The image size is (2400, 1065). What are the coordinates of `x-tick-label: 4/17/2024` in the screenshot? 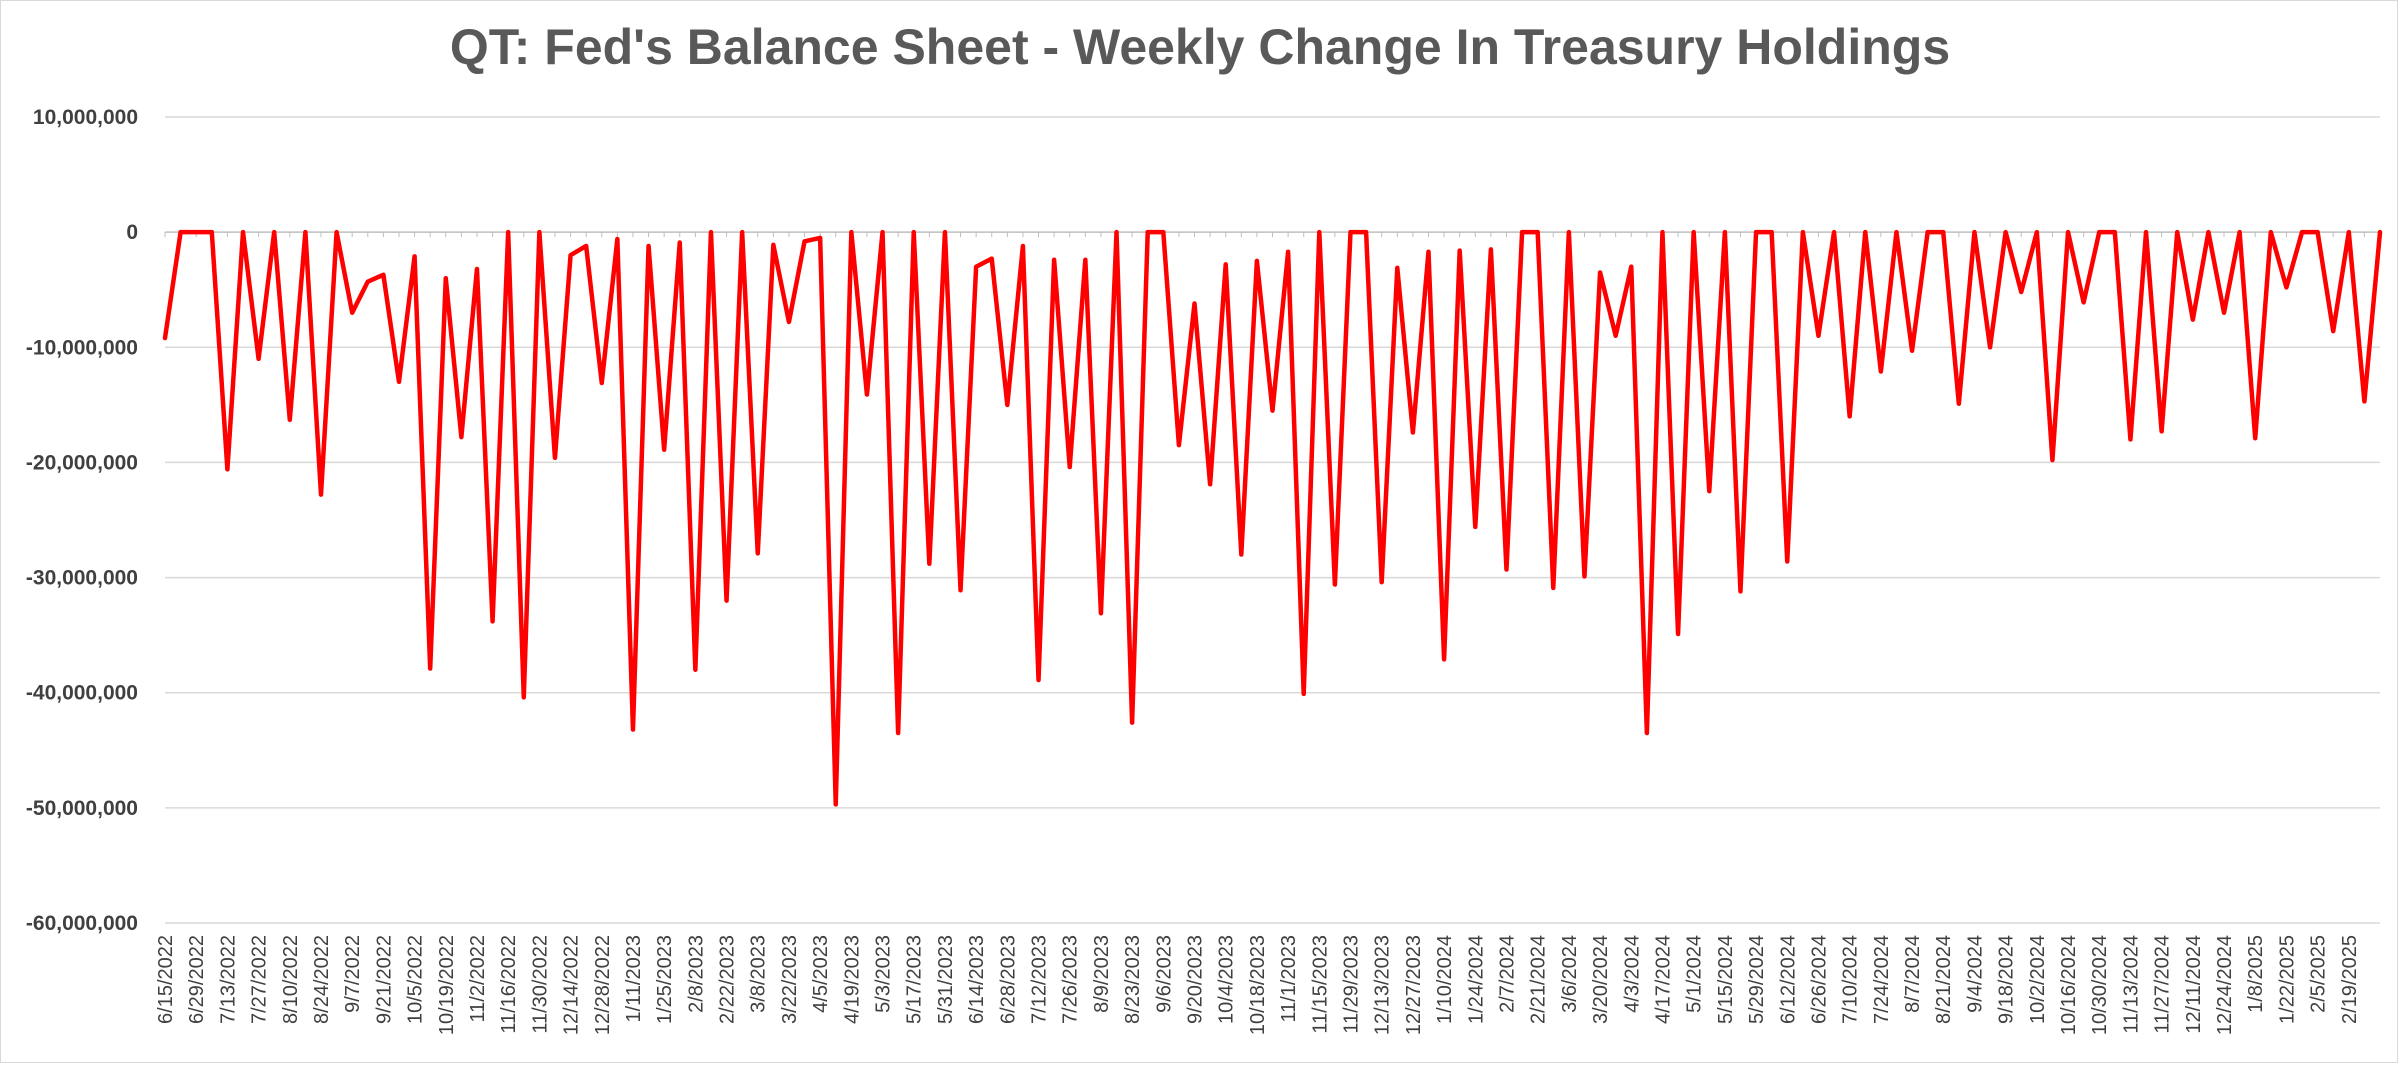 It's located at (1663, 979).